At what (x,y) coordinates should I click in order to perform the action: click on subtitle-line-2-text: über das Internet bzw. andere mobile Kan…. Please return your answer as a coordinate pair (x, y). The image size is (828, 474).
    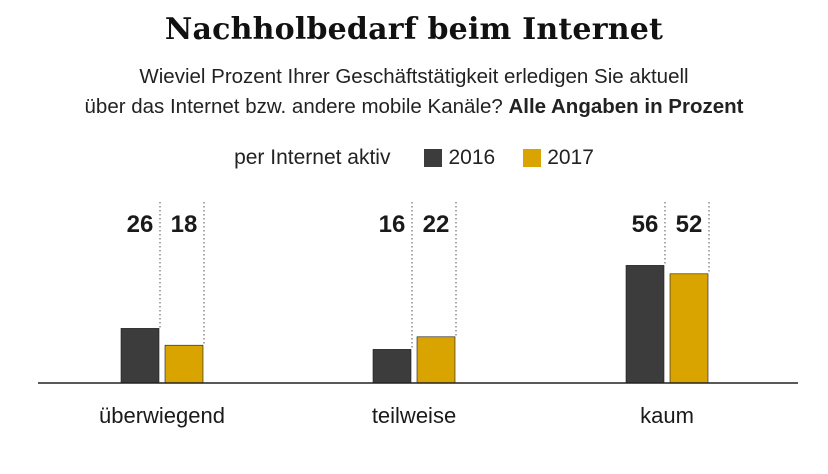
    Looking at the image, I should click on (293, 106).